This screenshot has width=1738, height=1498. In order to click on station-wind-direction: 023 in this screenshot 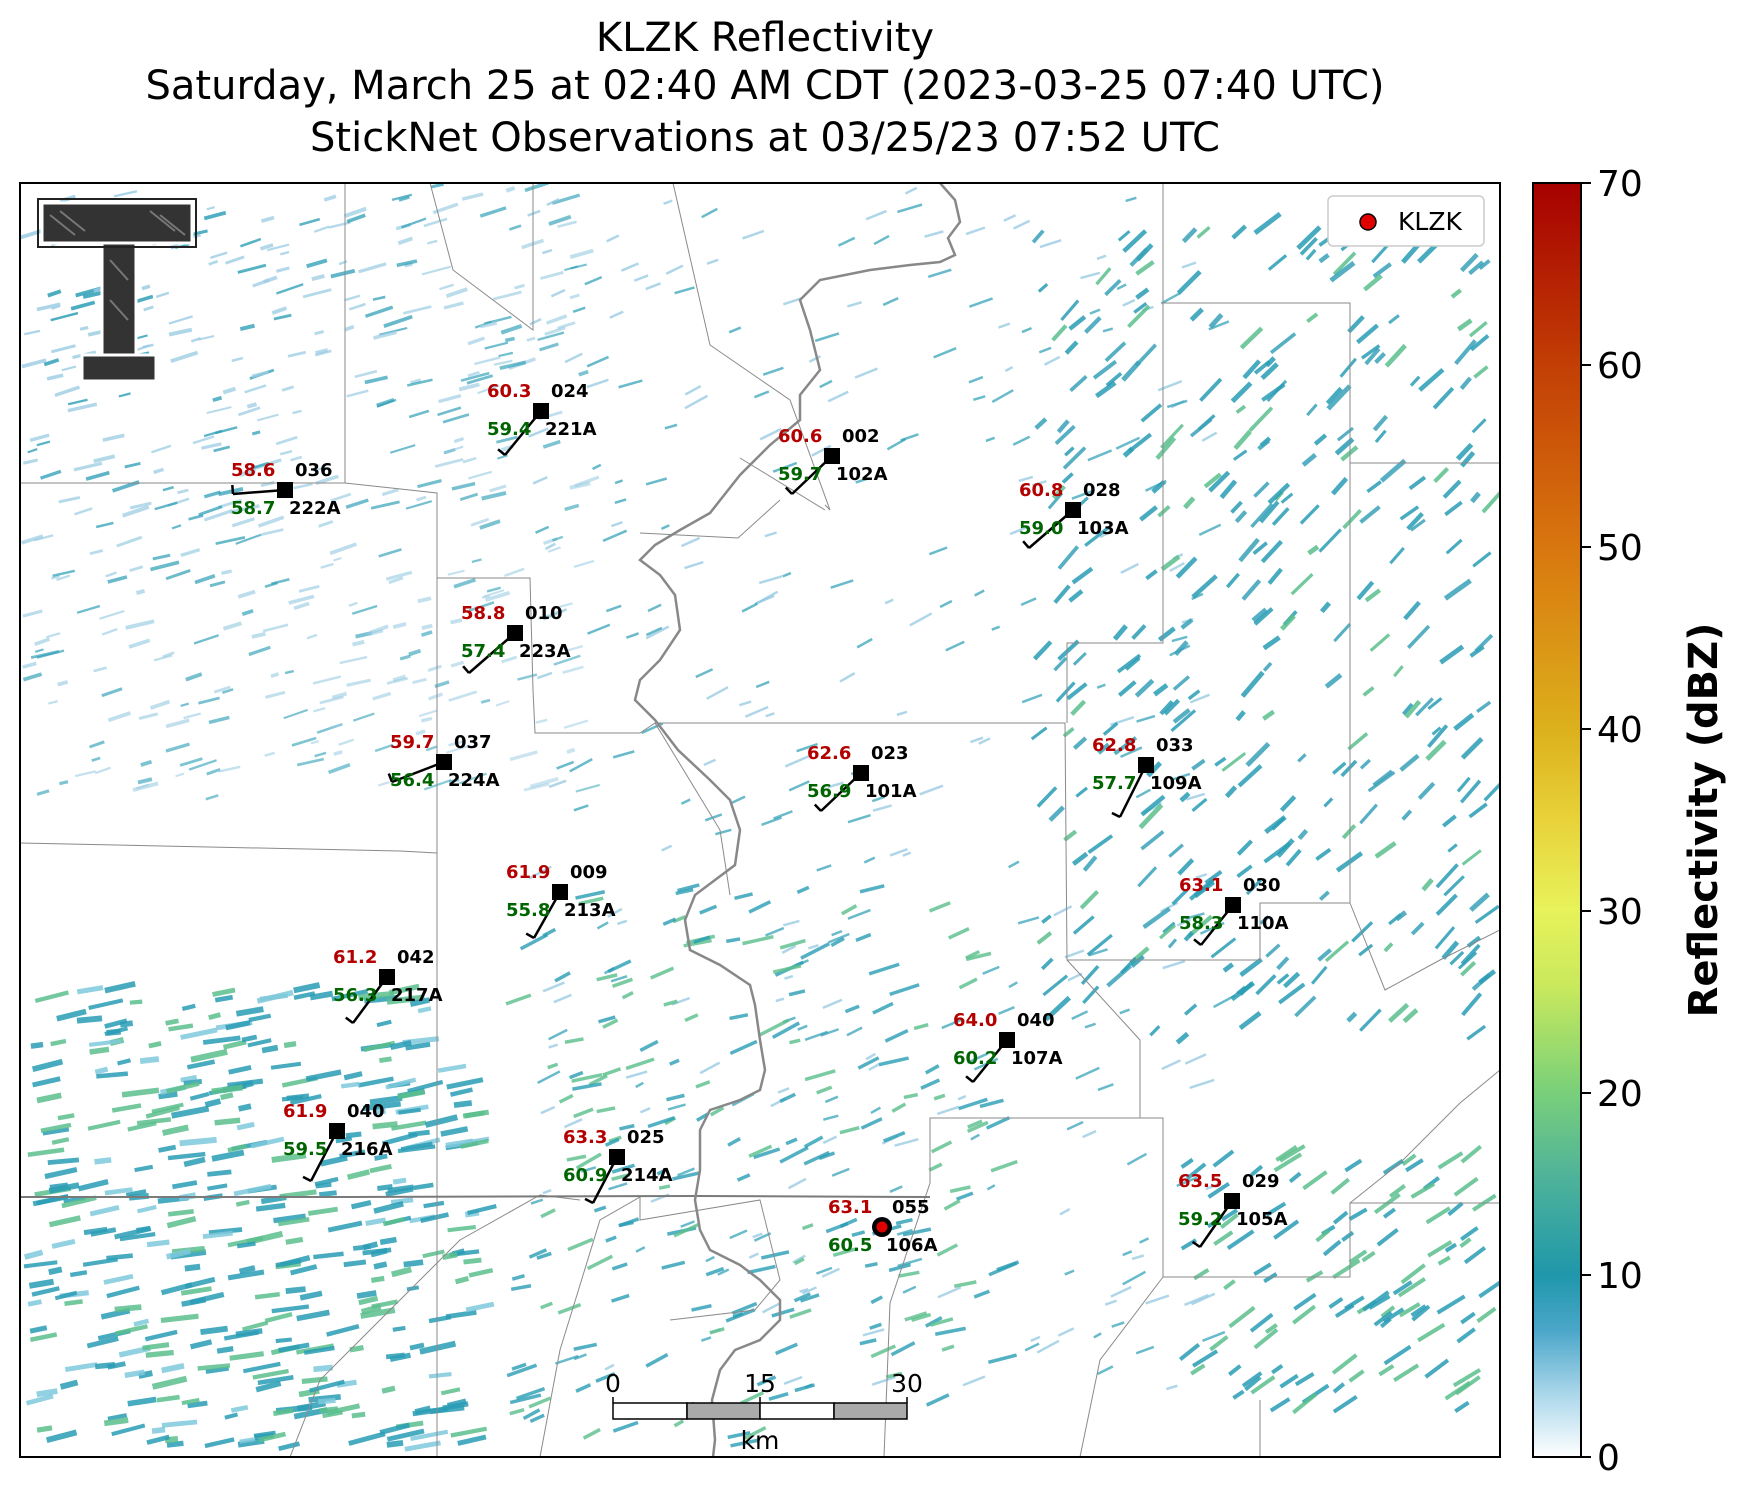, I will do `click(890, 753)`.